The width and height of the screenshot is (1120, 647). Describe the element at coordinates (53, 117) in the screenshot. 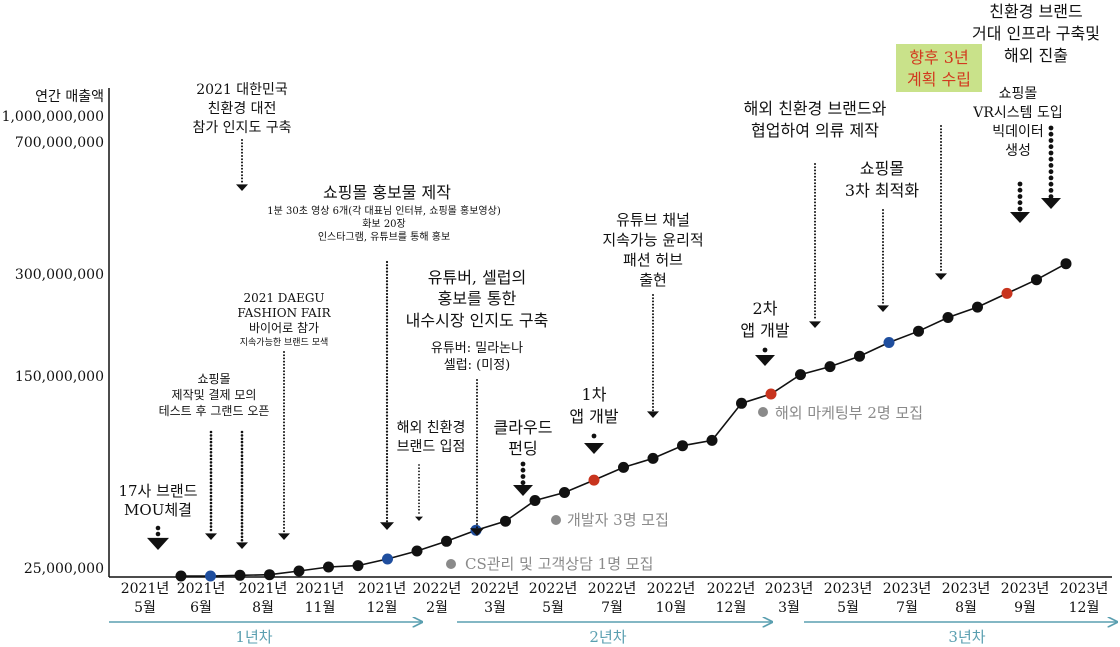

I see `y-tick-label: 1,000,000,000` at that location.